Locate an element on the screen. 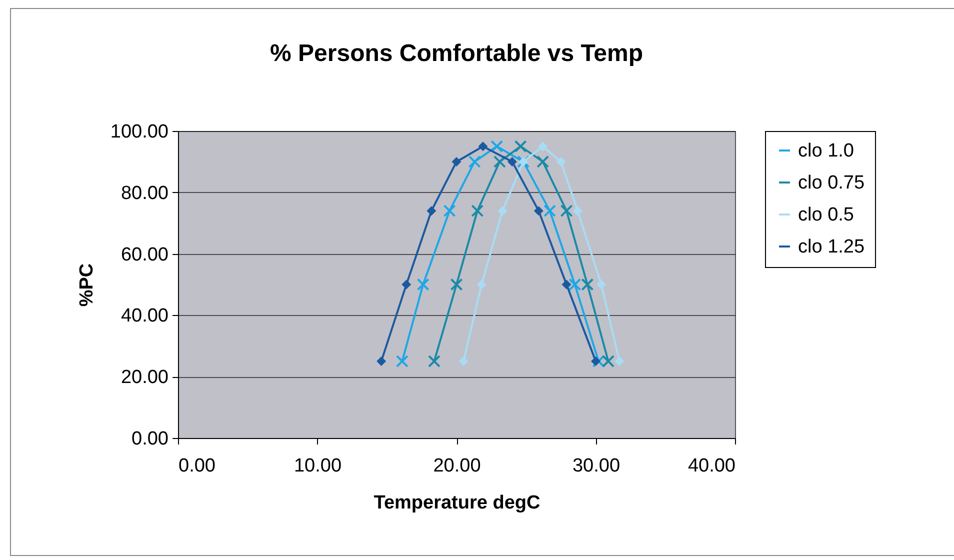 Image resolution: width=954 pixels, height=560 pixels. chart-title: % Persons Comfortable vs Temp is located at coordinates (456, 53).